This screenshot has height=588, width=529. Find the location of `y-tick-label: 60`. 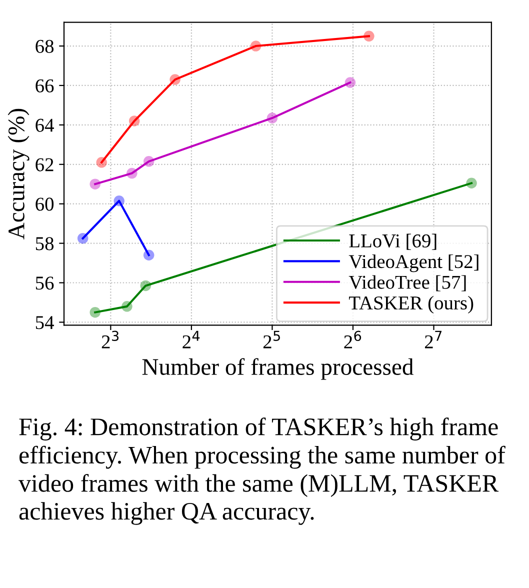

y-tick-label: 60 is located at coordinates (45, 204).